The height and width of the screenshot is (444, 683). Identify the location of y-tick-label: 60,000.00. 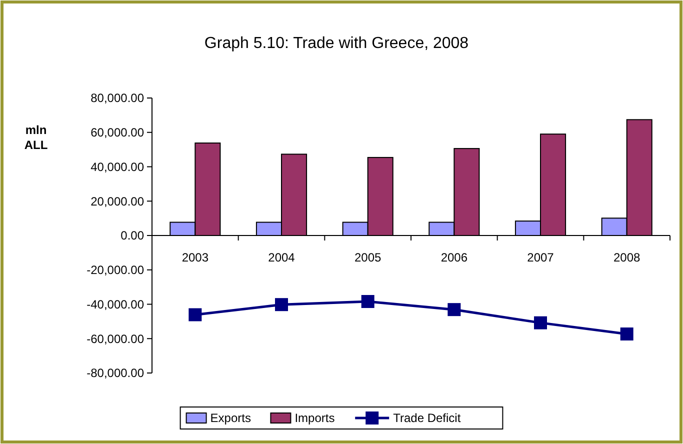
(117, 133).